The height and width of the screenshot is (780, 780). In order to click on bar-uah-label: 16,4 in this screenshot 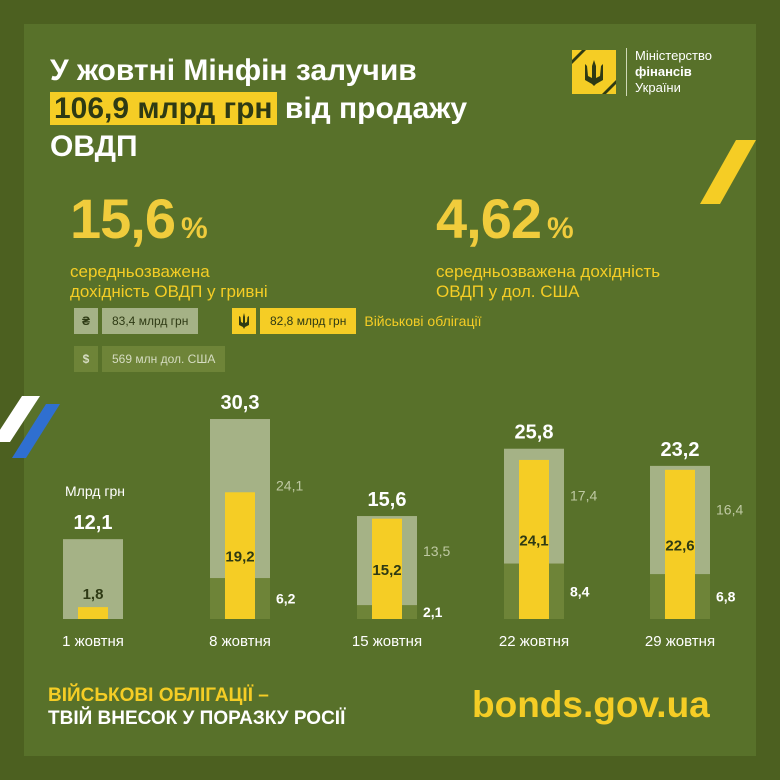, I will do `click(729, 510)`.